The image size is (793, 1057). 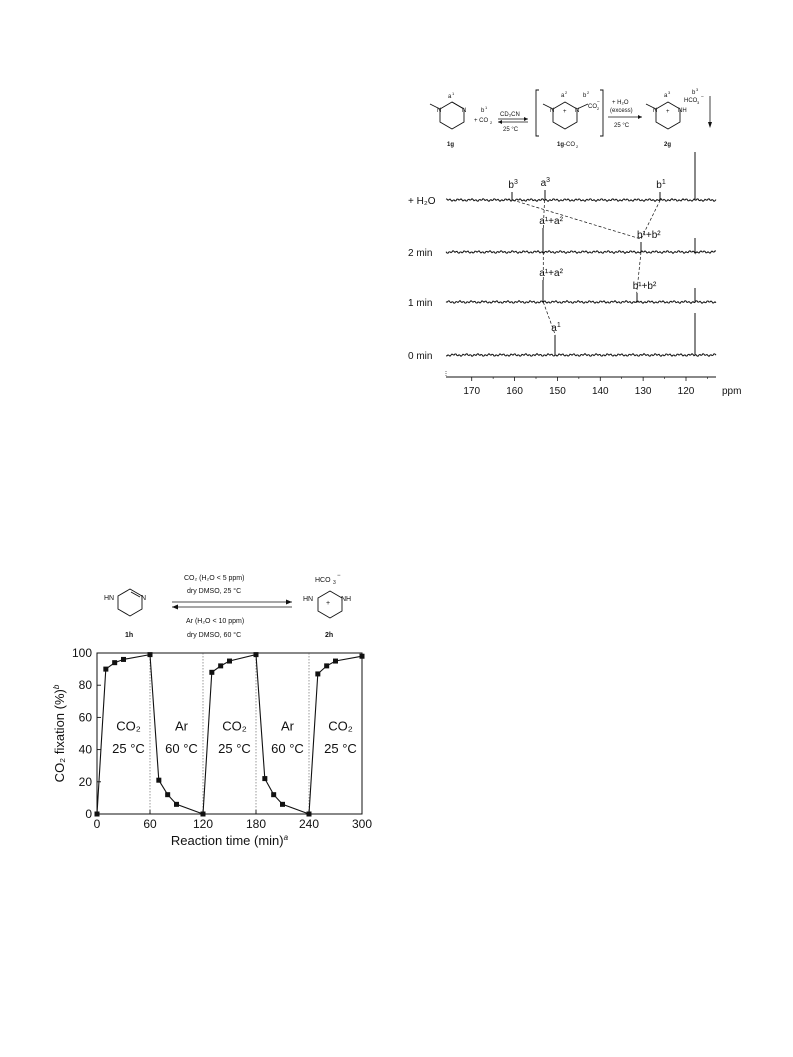 What do you see at coordinates (511, 130) in the screenshot?
I see `arrow-condition-bottom: 25 °C` at bounding box center [511, 130].